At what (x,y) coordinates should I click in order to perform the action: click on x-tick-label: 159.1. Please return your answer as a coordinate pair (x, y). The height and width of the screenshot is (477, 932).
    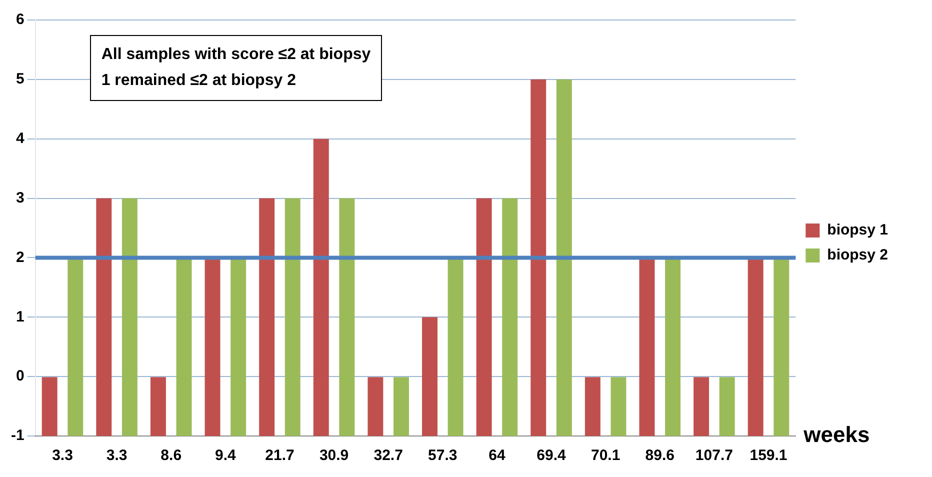
    Looking at the image, I should click on (769, 455).